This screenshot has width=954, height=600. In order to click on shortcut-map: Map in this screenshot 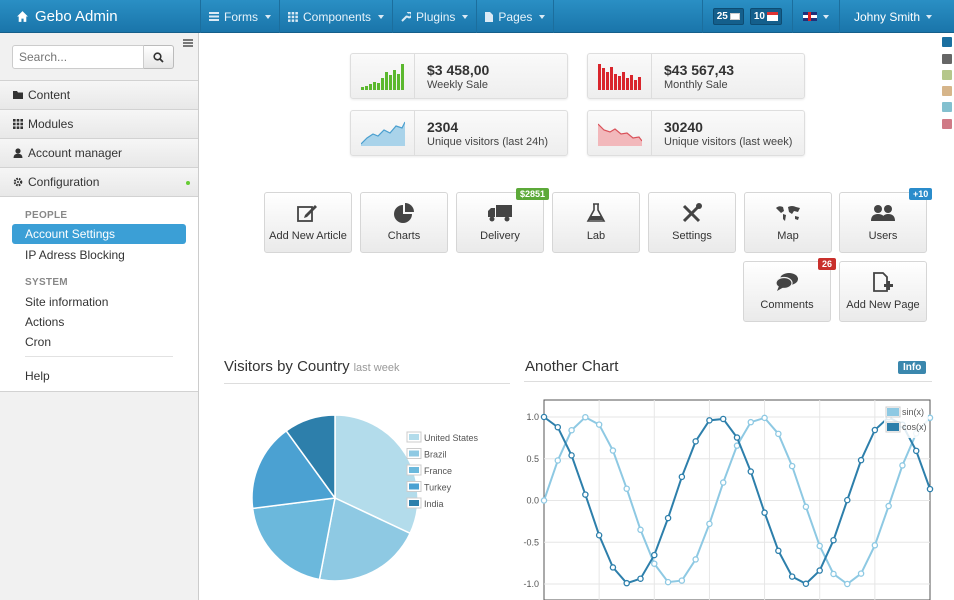, I will do `click(788, 222)`.